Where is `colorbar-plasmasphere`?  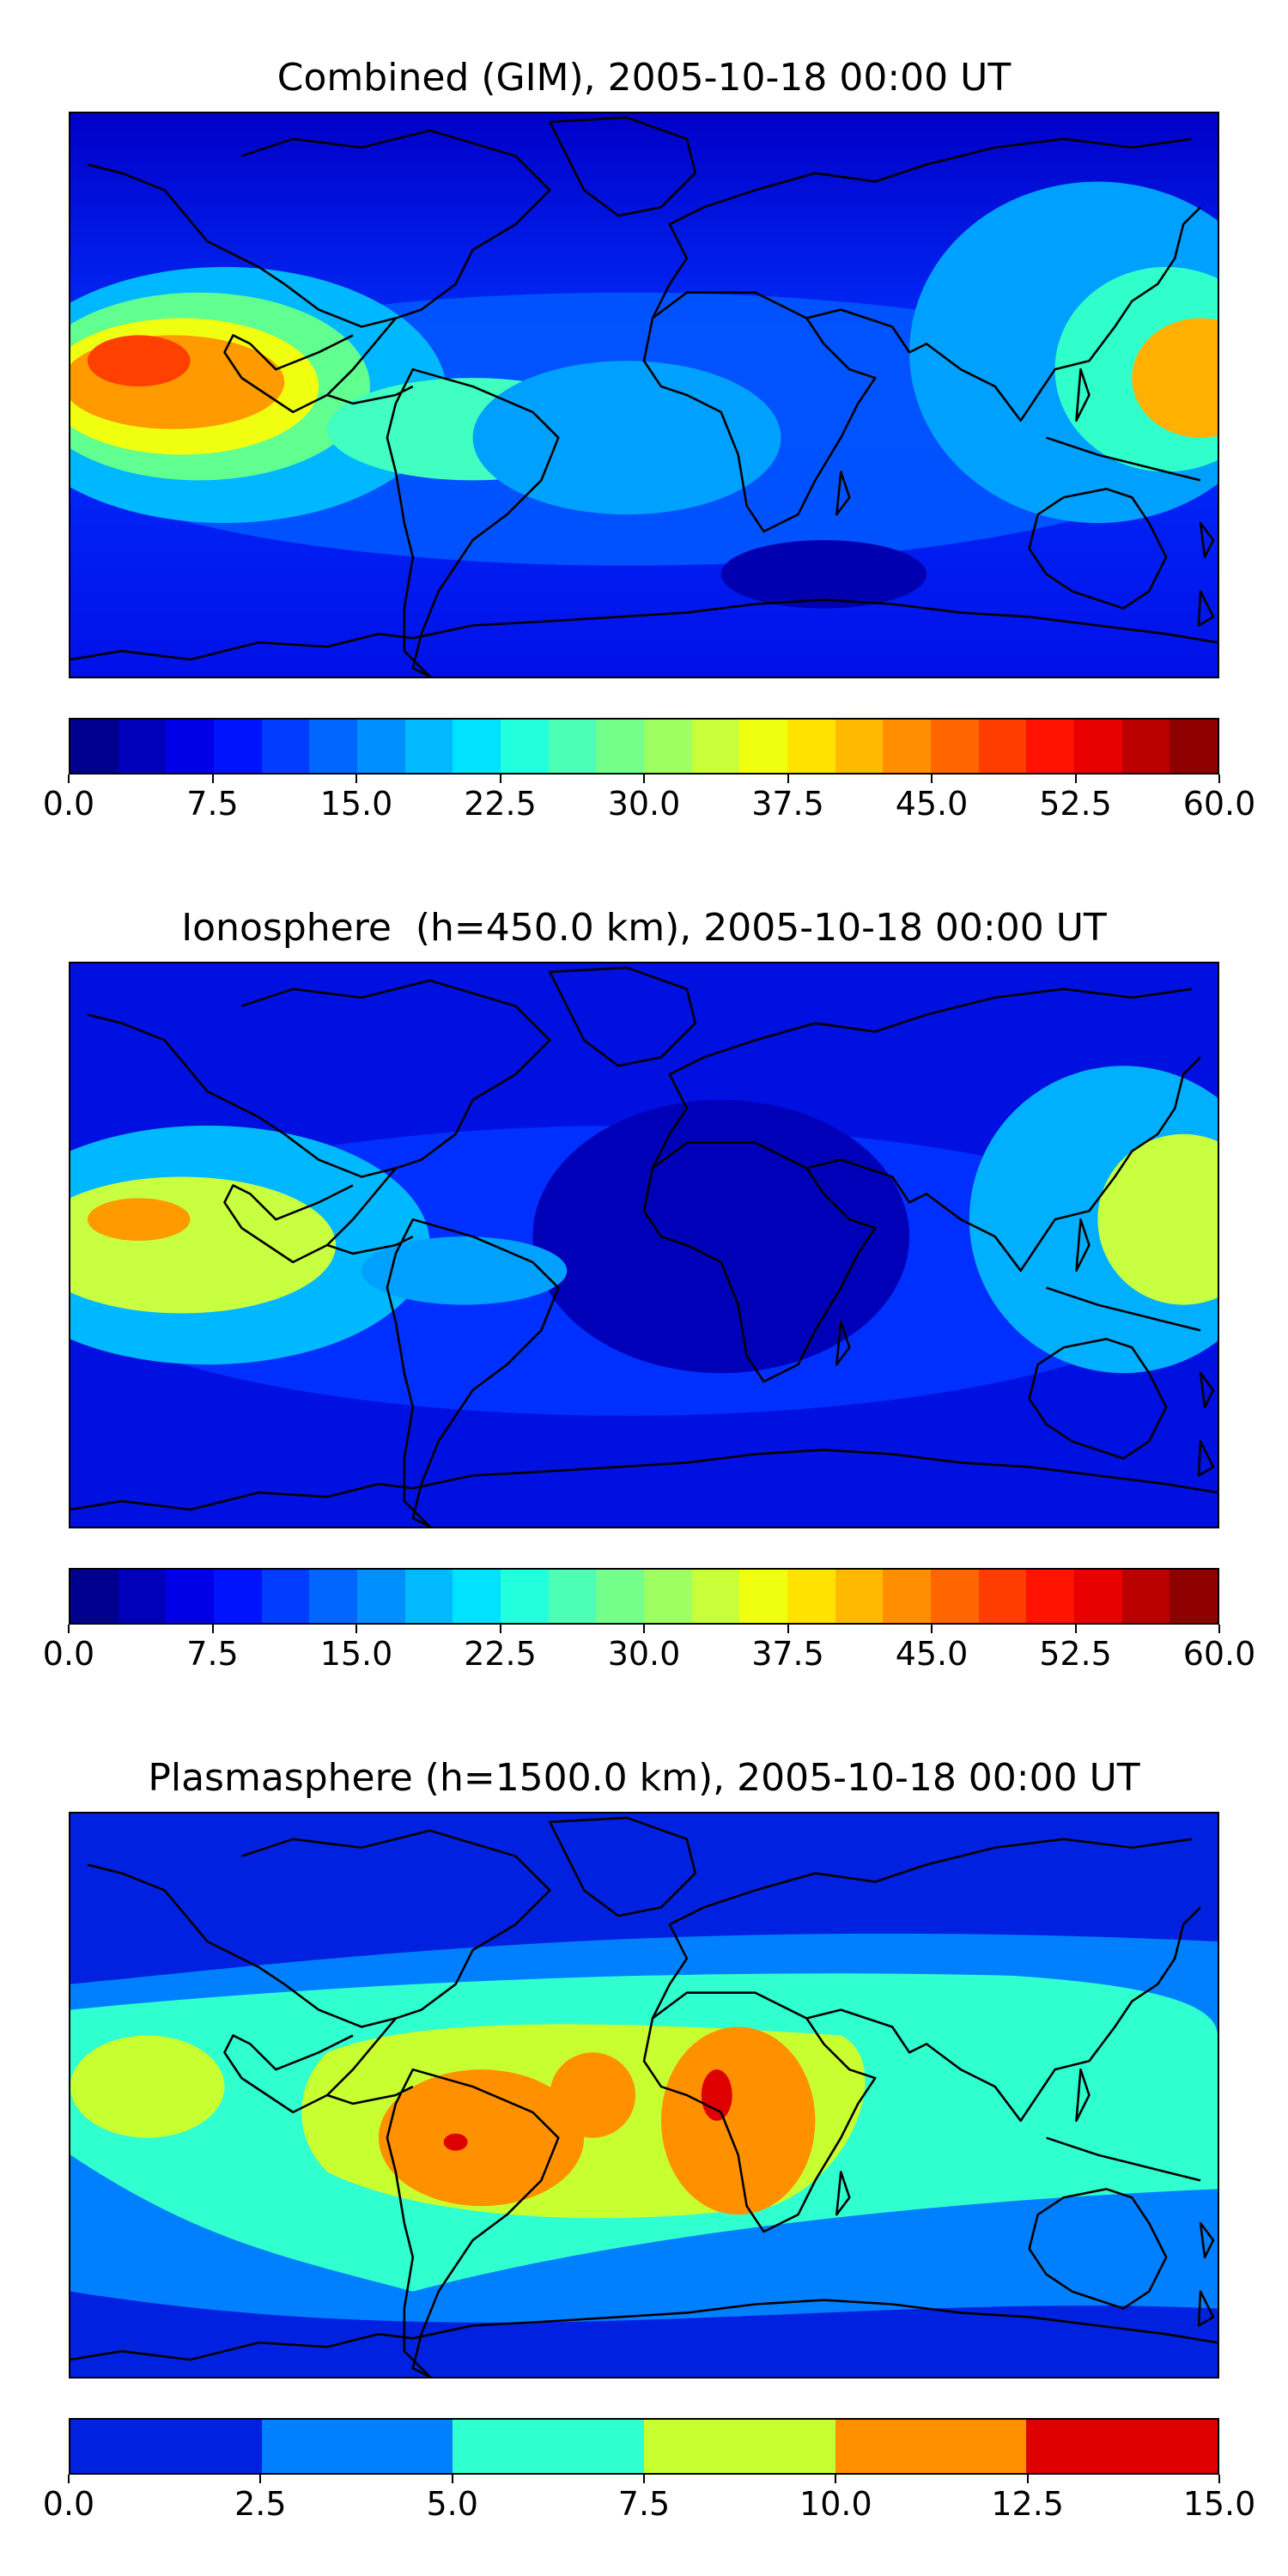
colorbar-plasmasphere is located at coordinates (644, 2446).